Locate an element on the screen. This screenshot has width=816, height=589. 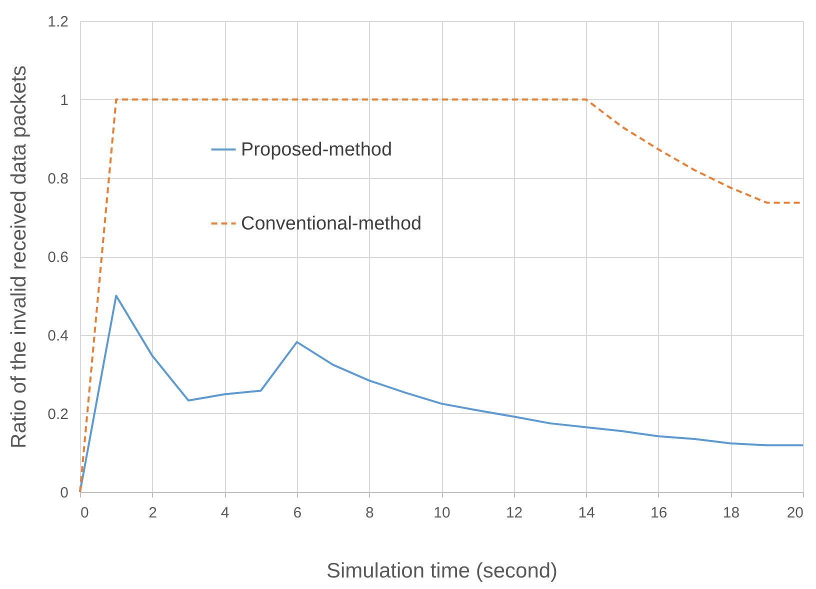
x-tick-label: 2 is located at coordinates (152, 513).